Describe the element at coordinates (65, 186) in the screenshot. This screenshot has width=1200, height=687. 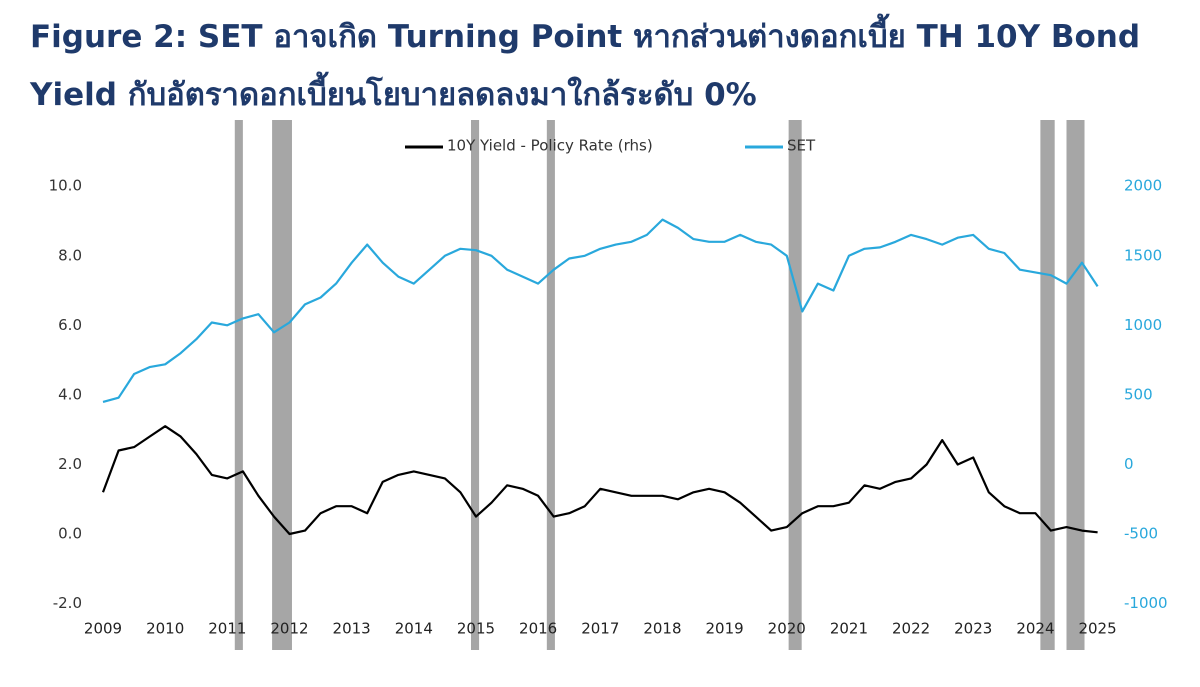
I see `y-tick-label: 10.0` at that location.